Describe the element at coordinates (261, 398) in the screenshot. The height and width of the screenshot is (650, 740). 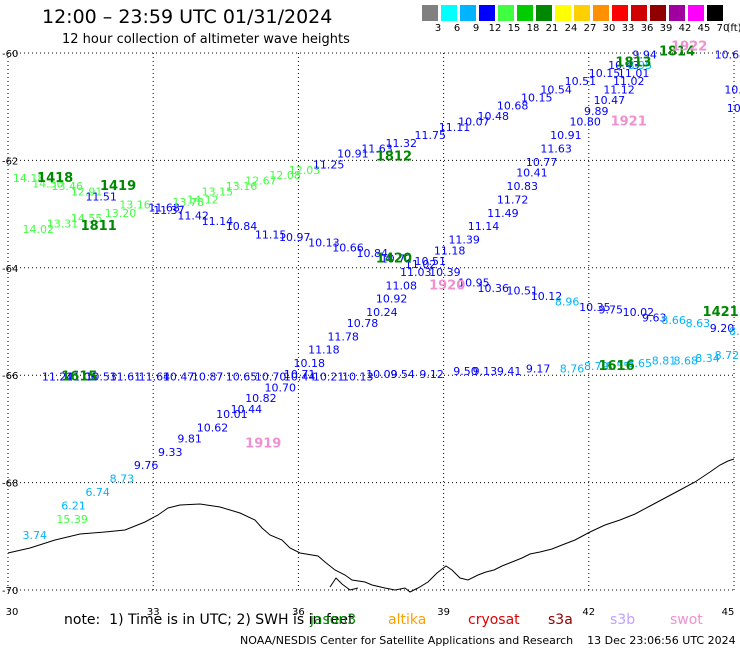
I see `wave-height-value: 10.82` at that location.